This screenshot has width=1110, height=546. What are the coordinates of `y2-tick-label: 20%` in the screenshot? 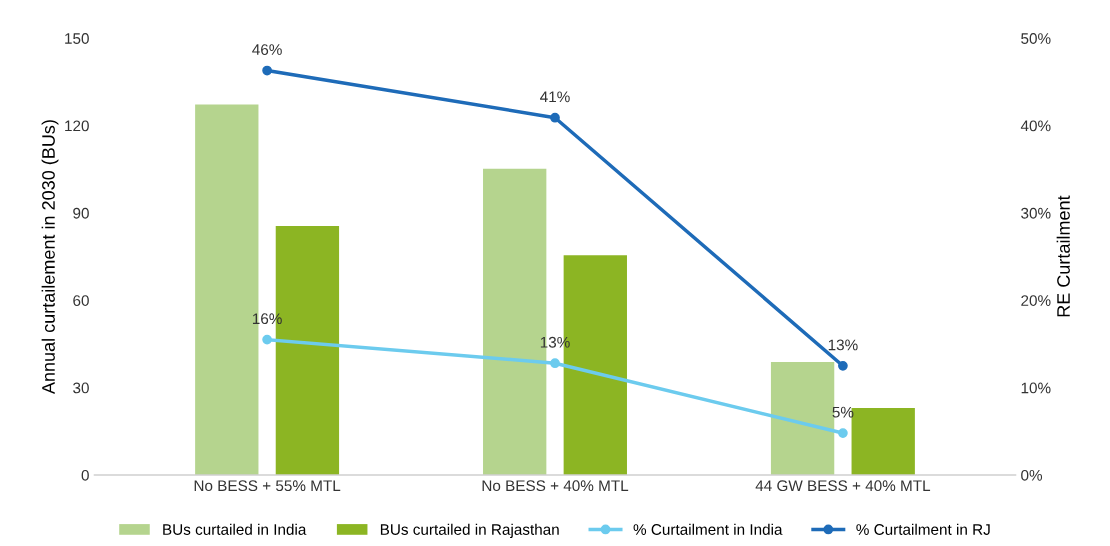 It's located at (1036, 300).